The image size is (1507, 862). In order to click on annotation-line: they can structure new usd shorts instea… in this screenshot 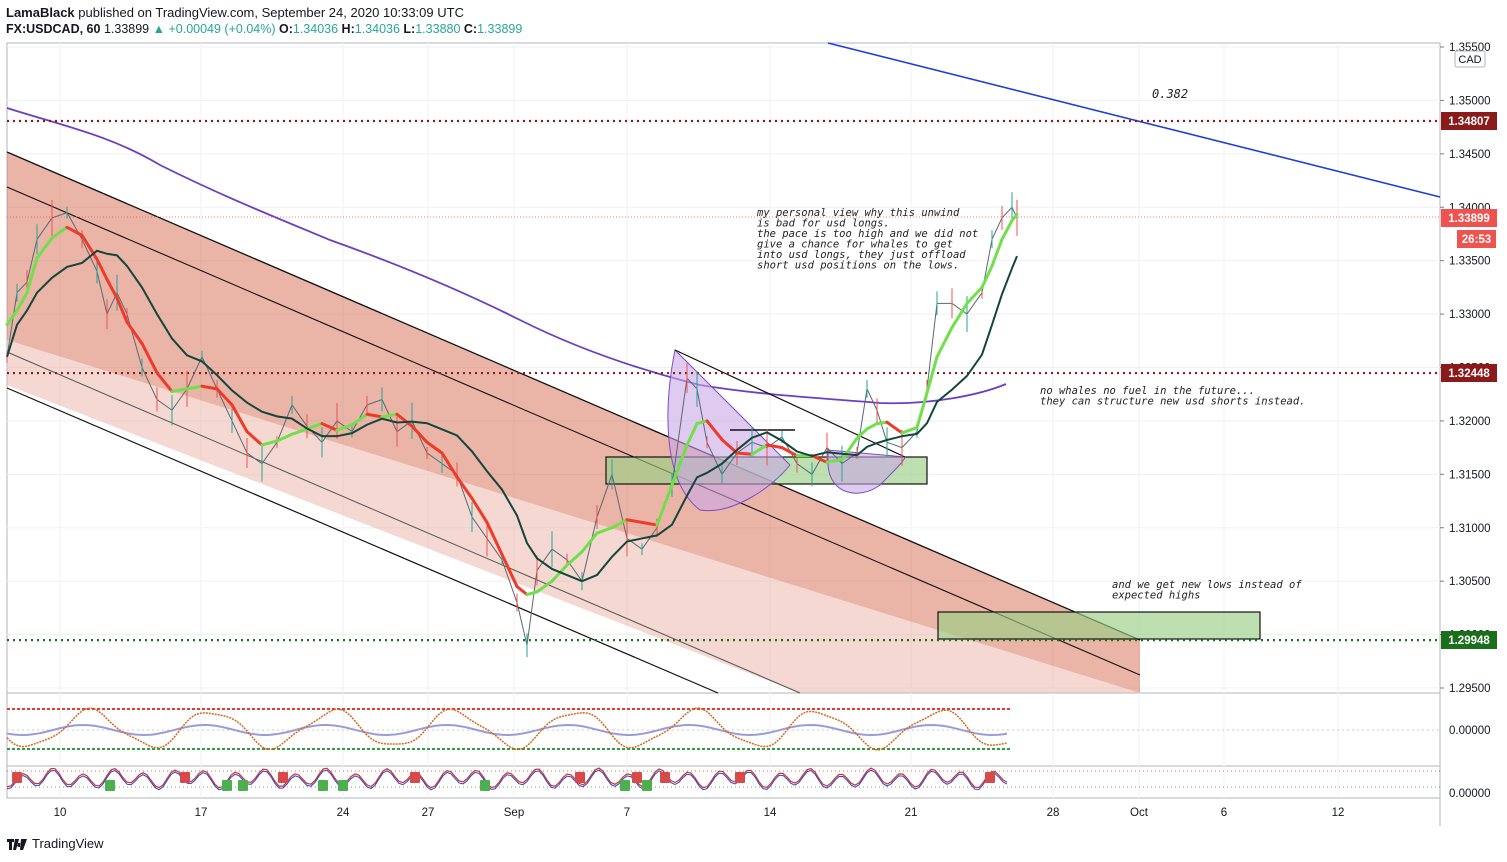, I will do `click(1173, 402)`.